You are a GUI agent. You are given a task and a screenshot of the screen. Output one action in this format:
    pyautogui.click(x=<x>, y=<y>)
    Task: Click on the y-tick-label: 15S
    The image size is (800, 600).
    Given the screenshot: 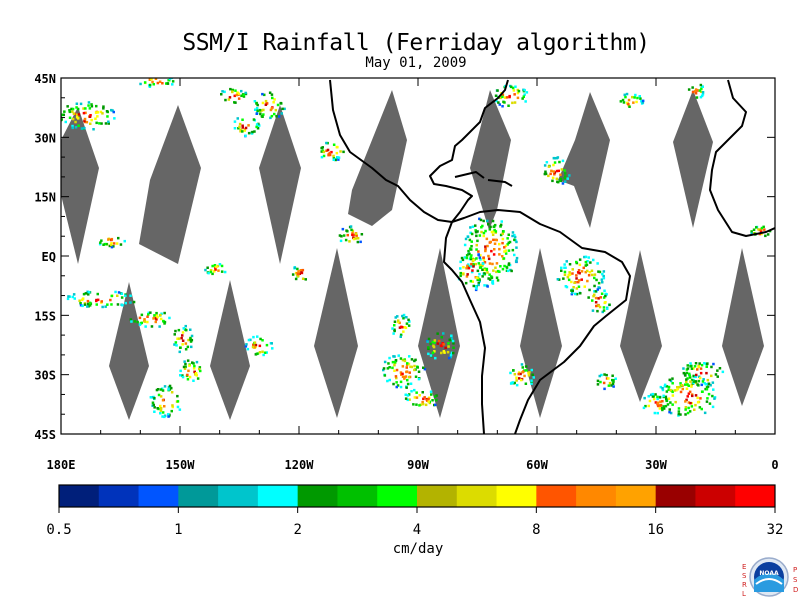 What is the action you would take?
    pyautogui.click(x=45, y=316)
    